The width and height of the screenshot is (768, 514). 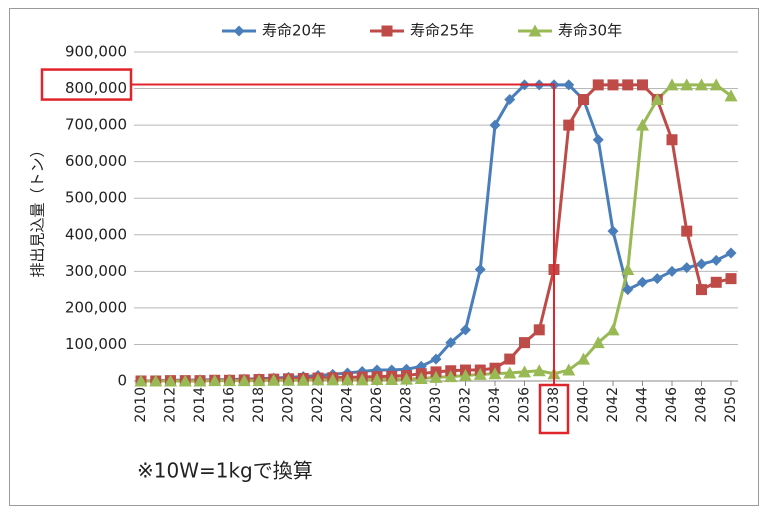 I want to click on y-tick-label: 0, so click(x=122, y=381).